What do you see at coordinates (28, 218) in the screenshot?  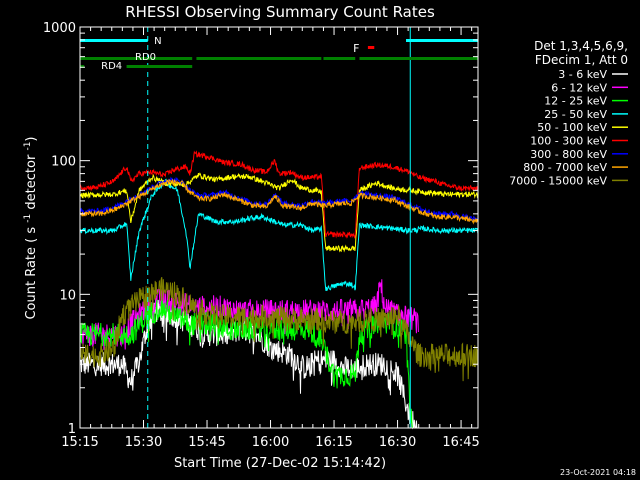 I see `y-axis-label-exp: -1` at bounding box center [28, 218].